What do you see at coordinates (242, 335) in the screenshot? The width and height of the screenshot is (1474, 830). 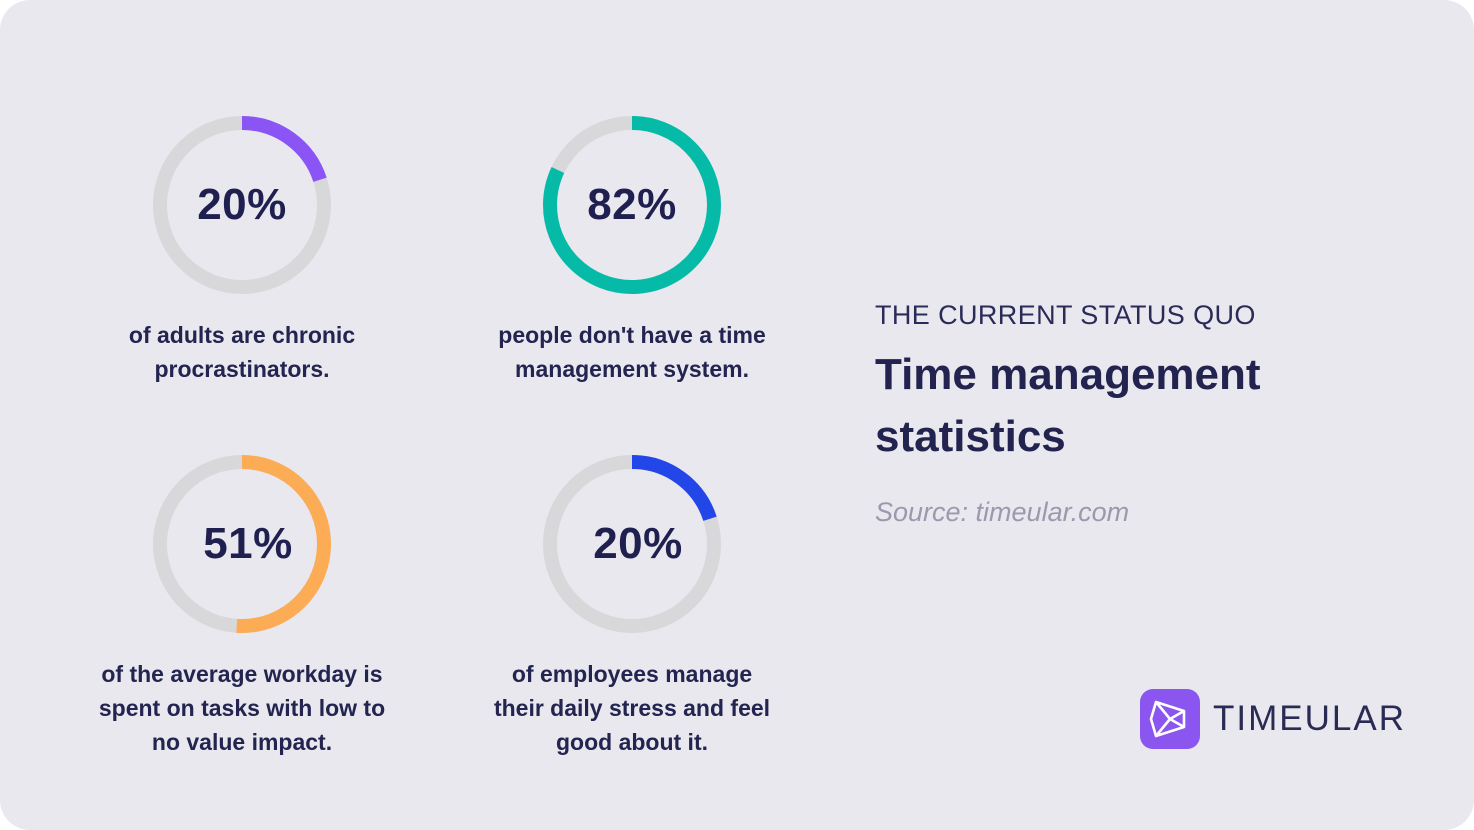 I see `caption-line: of adults are chronic` at bounding box center [242, 335].